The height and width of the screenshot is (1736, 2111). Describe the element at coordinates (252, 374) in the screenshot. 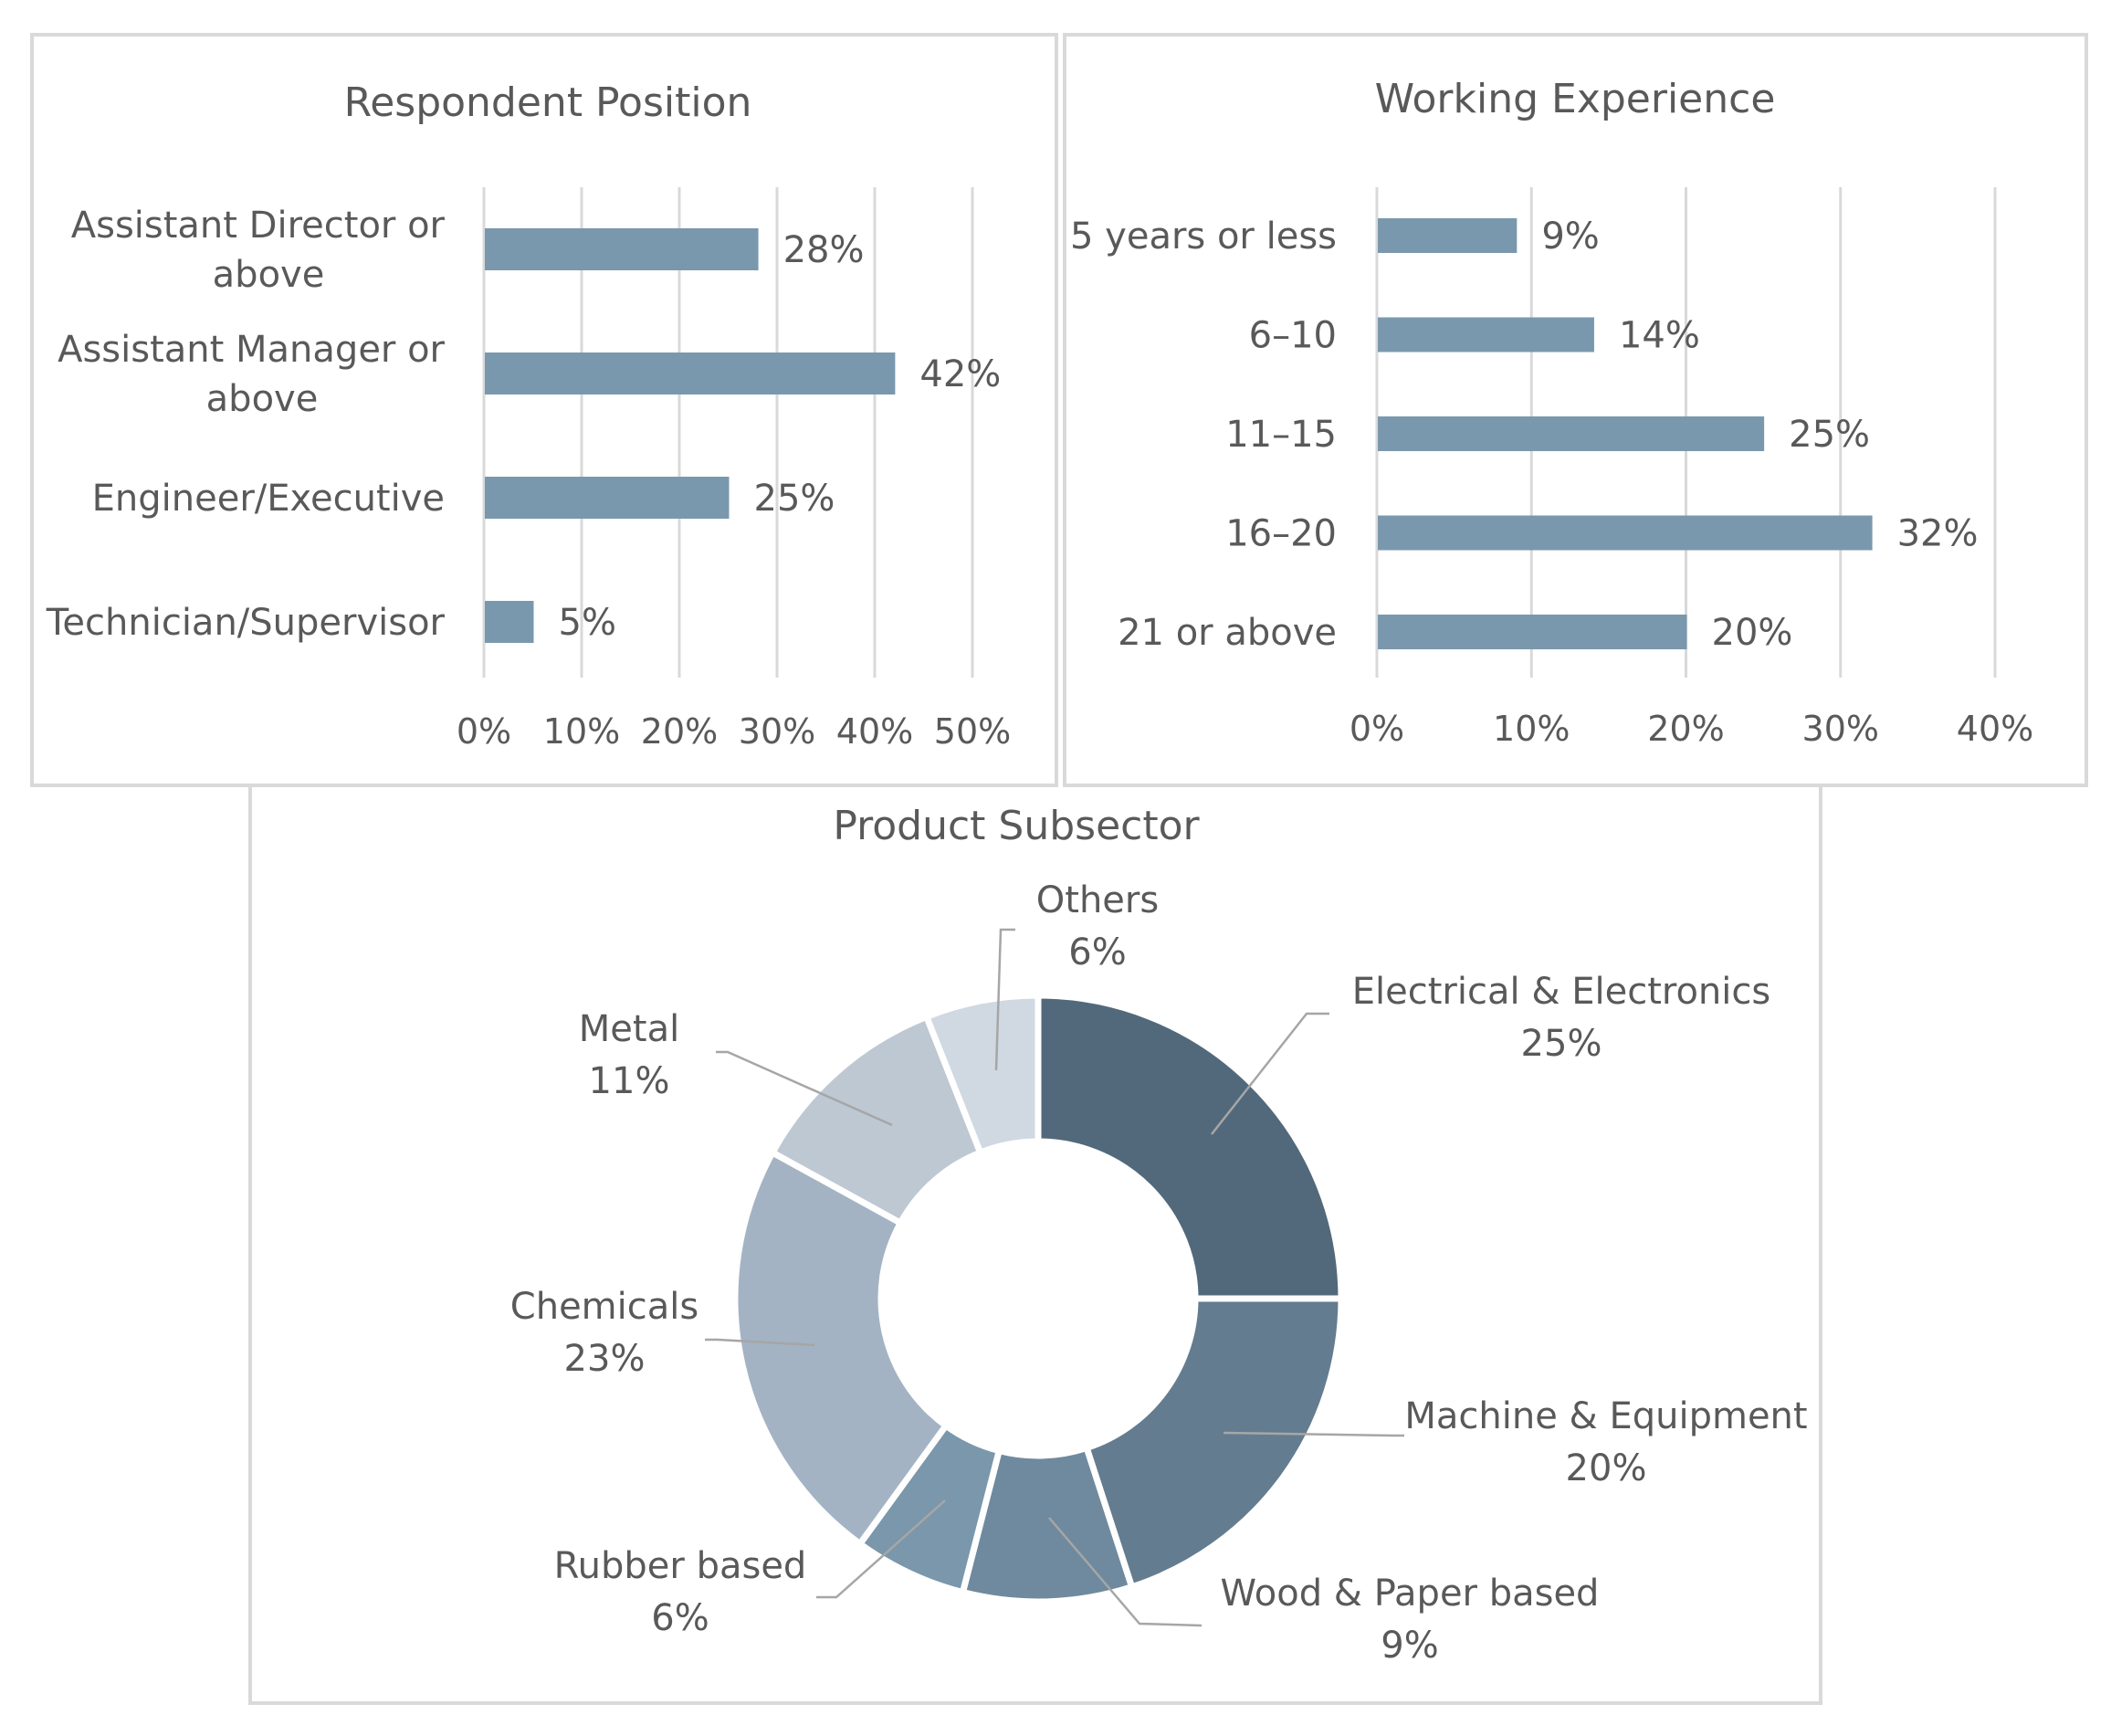

I see `category-label: Assistant Manager or above` at that location.